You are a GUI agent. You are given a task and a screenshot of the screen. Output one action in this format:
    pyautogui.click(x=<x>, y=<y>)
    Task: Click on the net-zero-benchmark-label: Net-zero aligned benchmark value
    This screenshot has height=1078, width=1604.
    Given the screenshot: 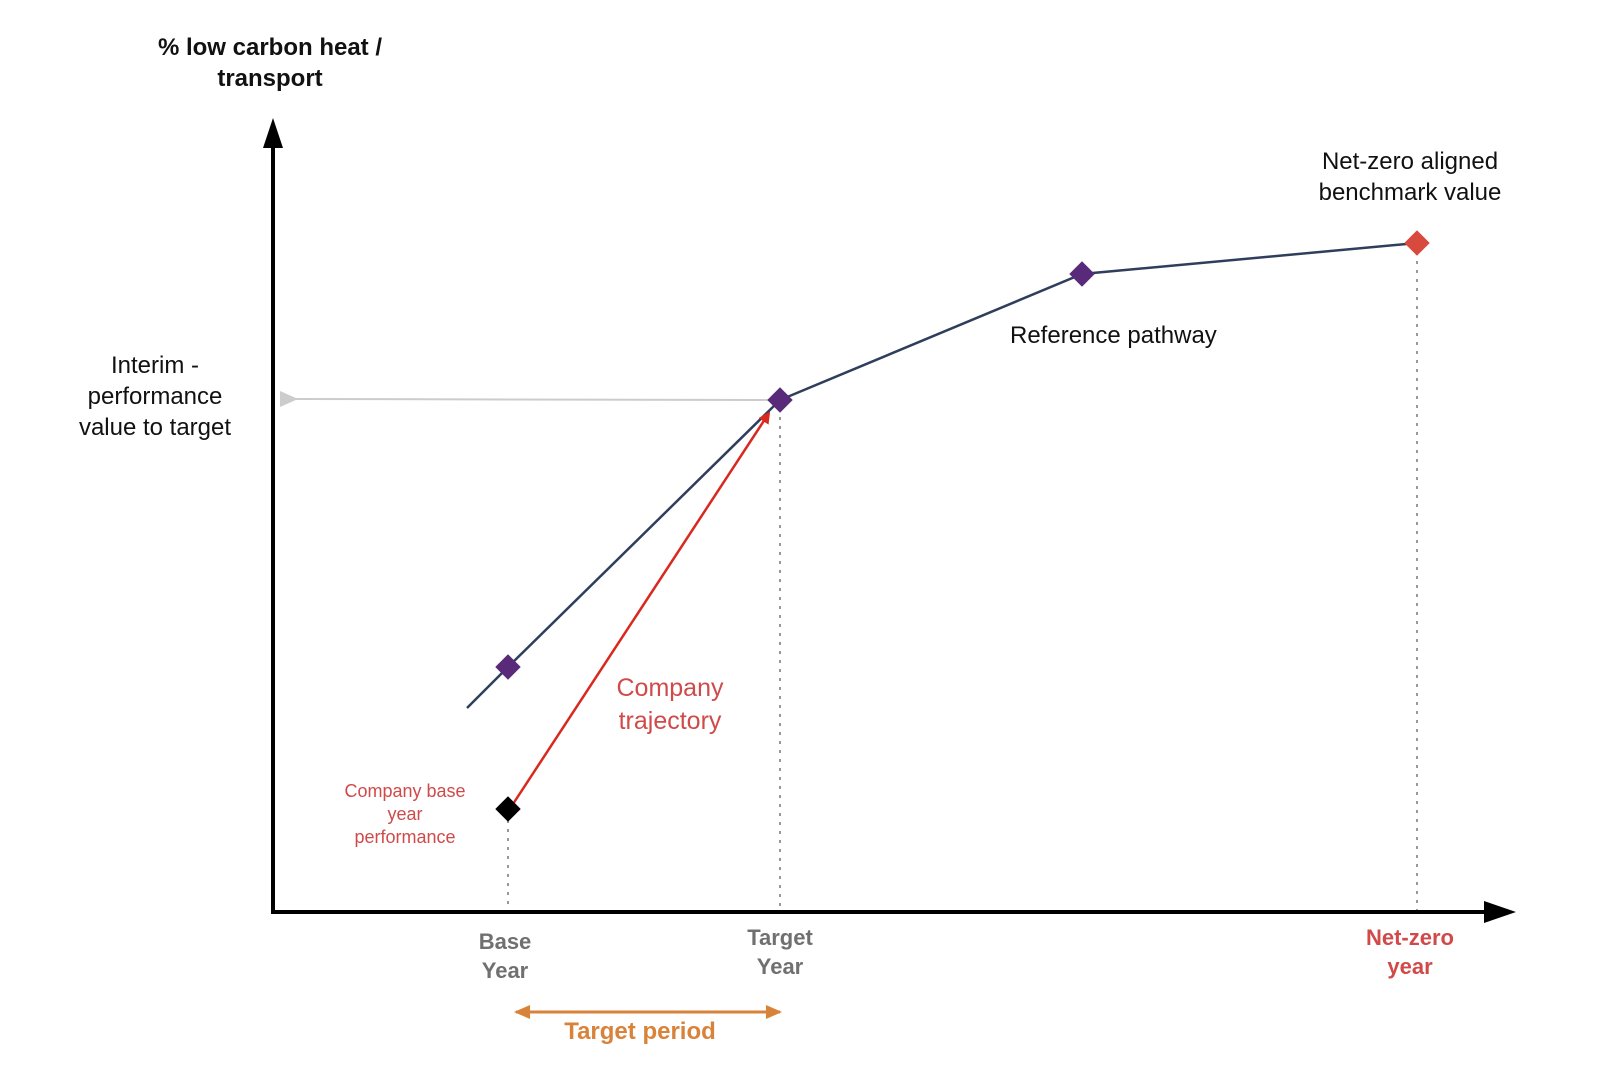 What is the action you would take?
    pyautogui.click(x=1410, y=177)
    